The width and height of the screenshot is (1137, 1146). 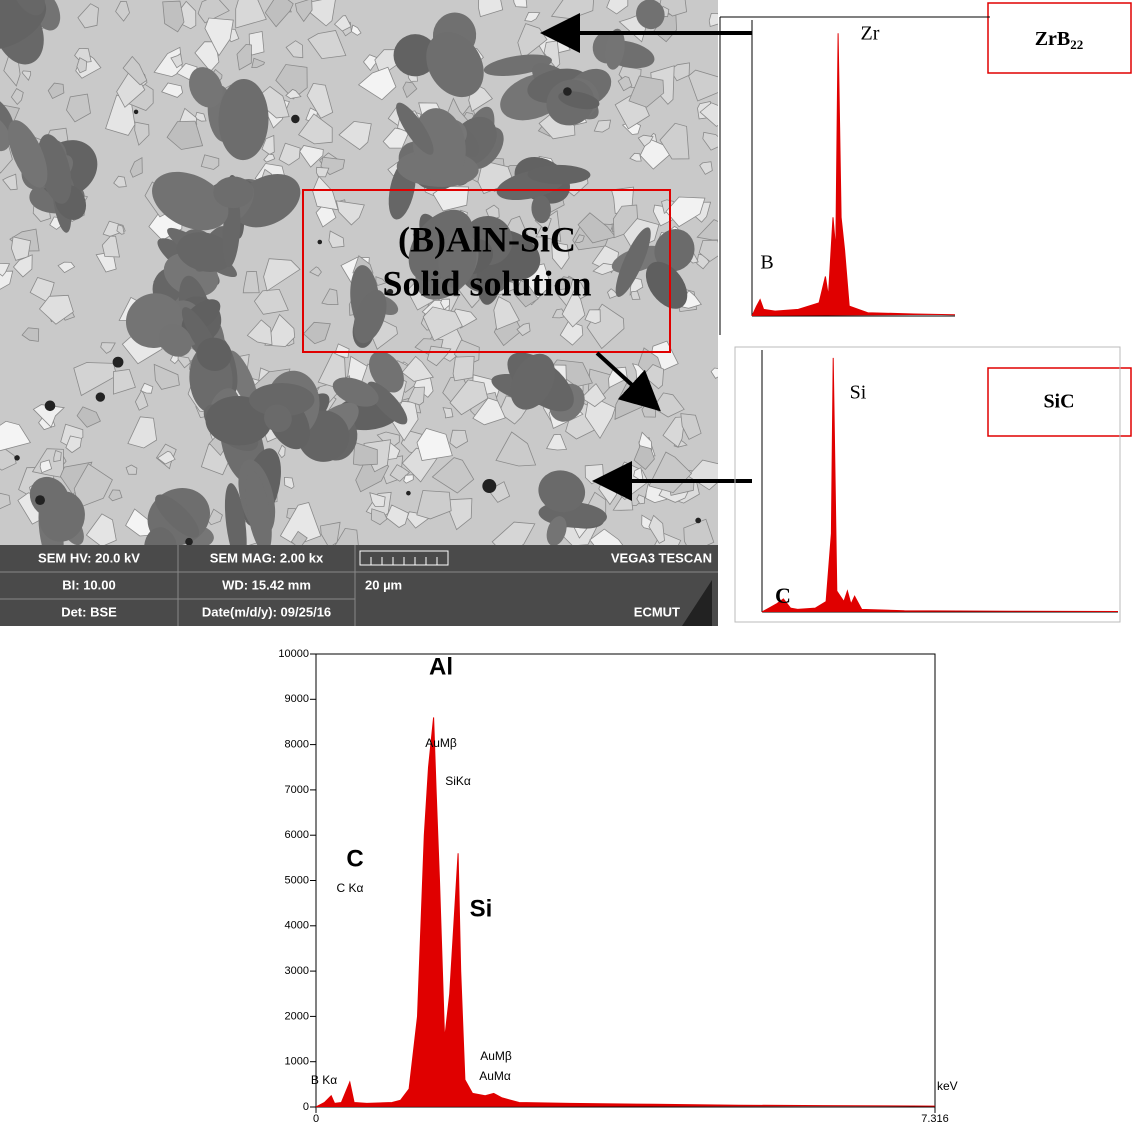 I want to click on label-base: ZrB, so click(x=1053, y=39).